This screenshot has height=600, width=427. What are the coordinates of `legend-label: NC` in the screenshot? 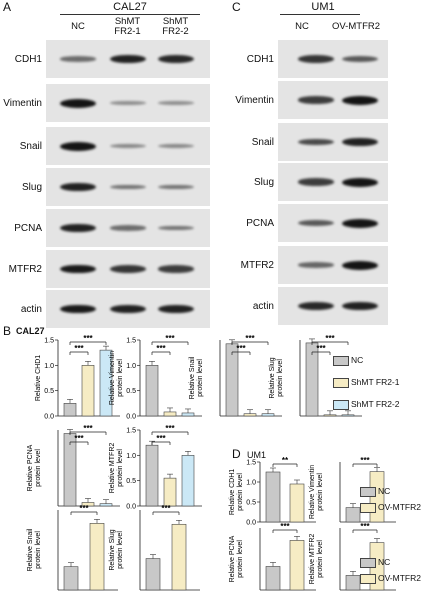 It's located at (384, 491).